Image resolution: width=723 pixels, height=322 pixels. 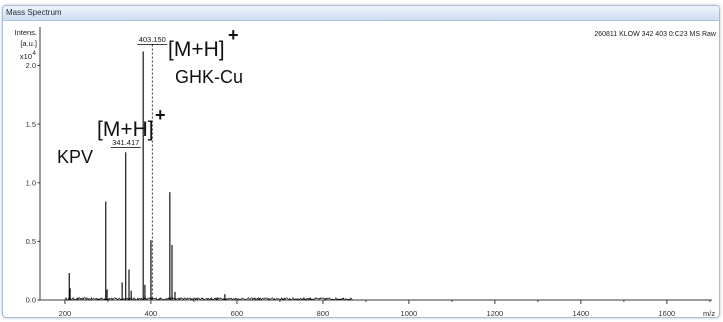 I want to click on x-tick-label: 400, so click(x=151, y=313).